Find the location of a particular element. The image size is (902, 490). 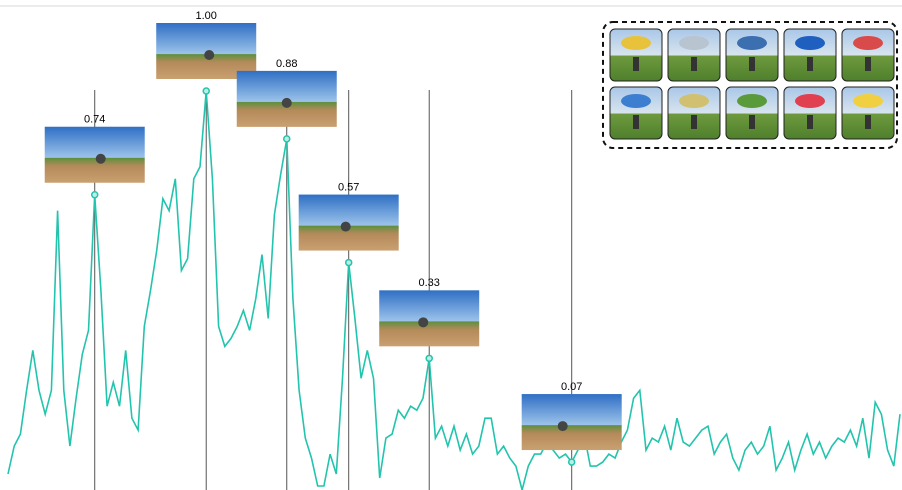

thumbnail: 1.00 is located at coordinates (206, 44).